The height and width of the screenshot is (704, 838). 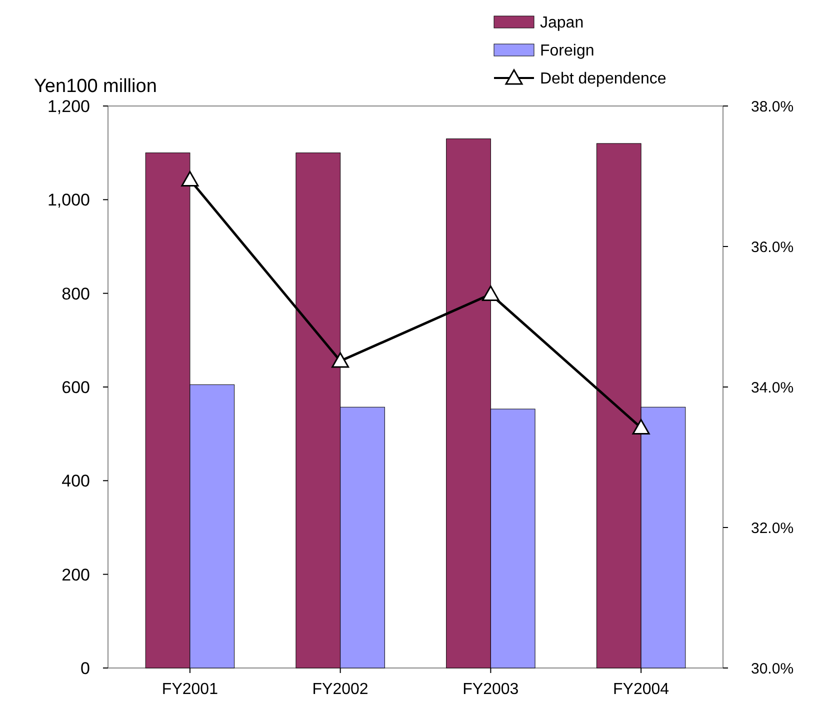 I want to click on x-tick-label: FY2002, so click(x=340, y=689).